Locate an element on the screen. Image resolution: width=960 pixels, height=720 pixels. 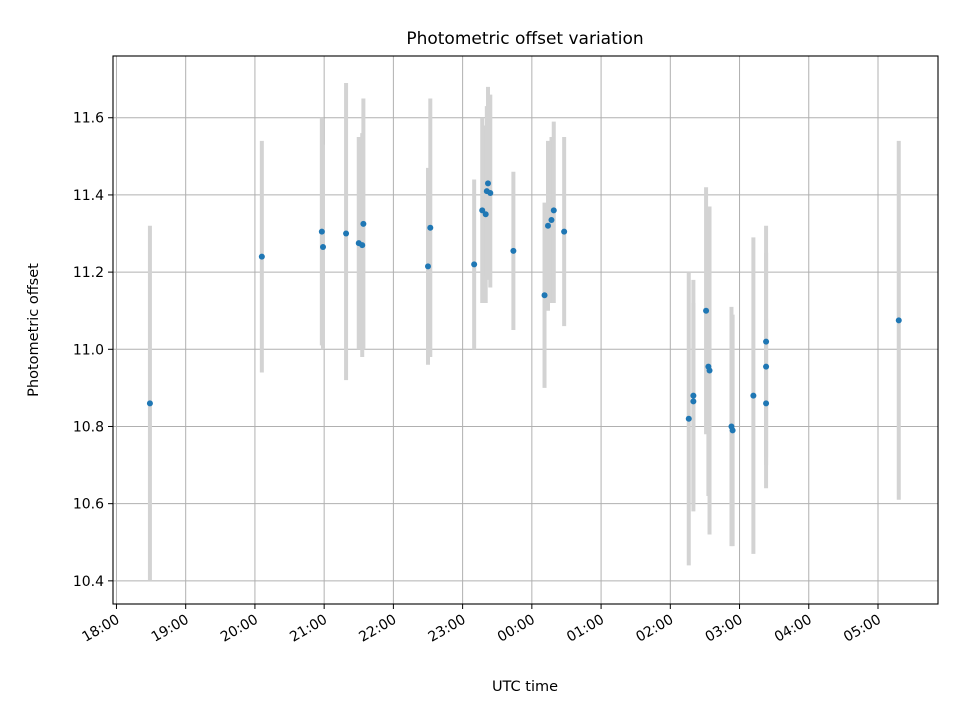
y-tick-label: 10.8 is located at coordinates (88, 427).